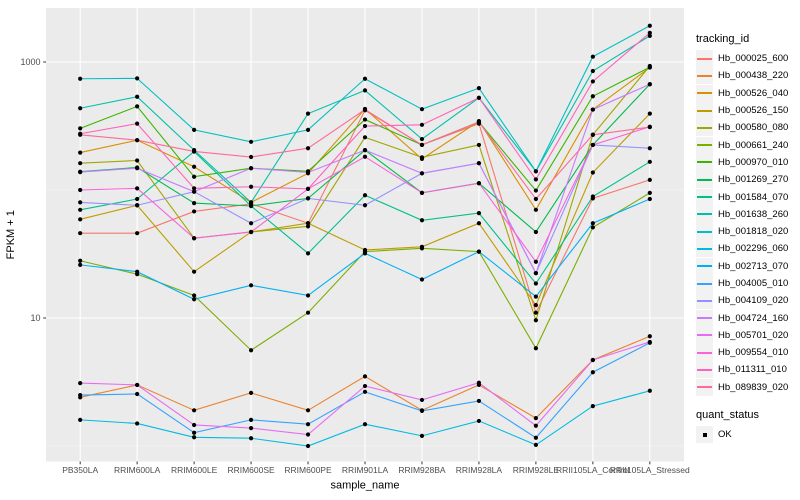 The width and height of the screenshot is (800, 500). Describe the element at coordinates (753, 197) in the screenshot. I see `legend-item-label: Hb_001584_070` at that location.